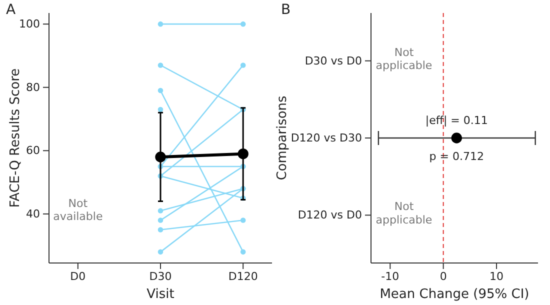 Image resolution: width=550 pixels, height=305 pixels. Describe the element at coordinates (390, 276) in the screenshot. I see `x-tick-label: -10` at that location.